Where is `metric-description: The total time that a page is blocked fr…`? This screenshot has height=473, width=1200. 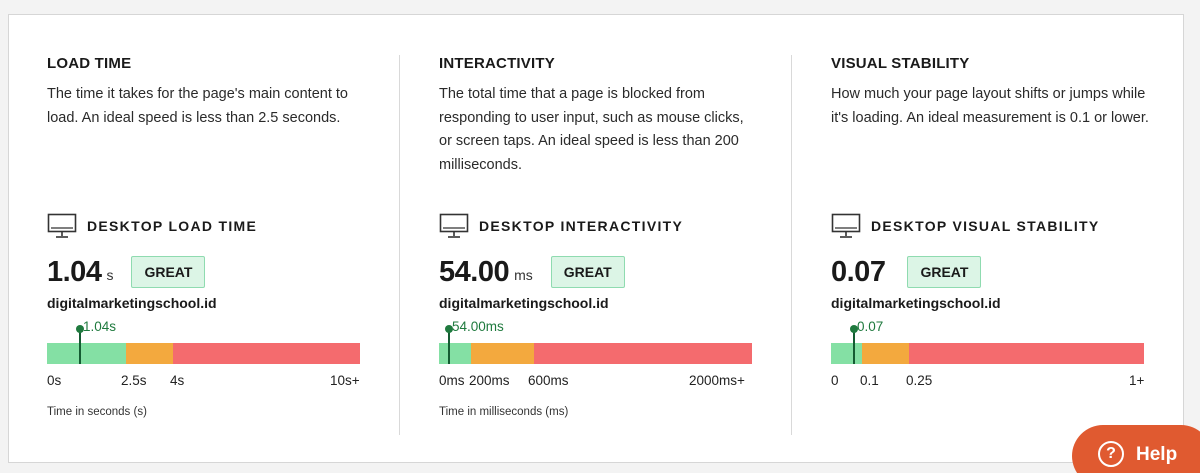
metric-description: The total time that a page is blocked fr… is located at coordinates (591, 129).